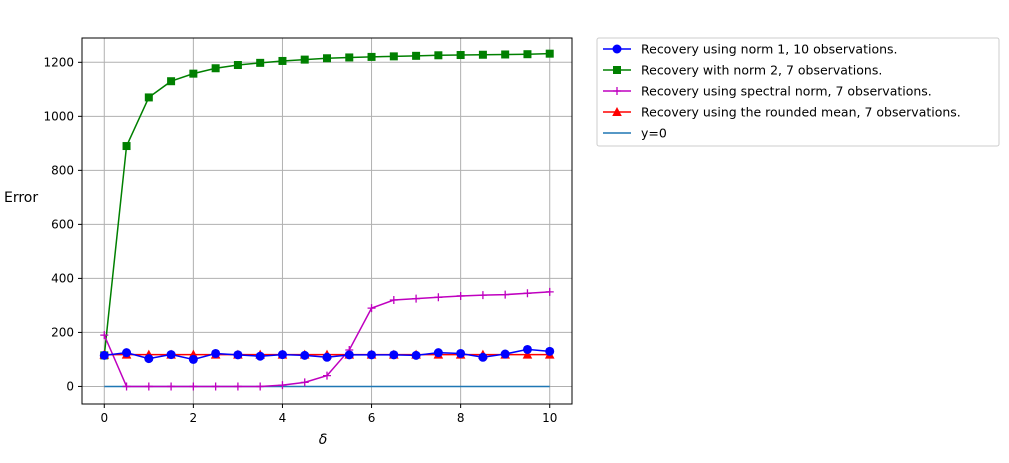  Describe the element at coordinates (283, 418) in the screenshot. I see `x-tick-label: 4` at that location.